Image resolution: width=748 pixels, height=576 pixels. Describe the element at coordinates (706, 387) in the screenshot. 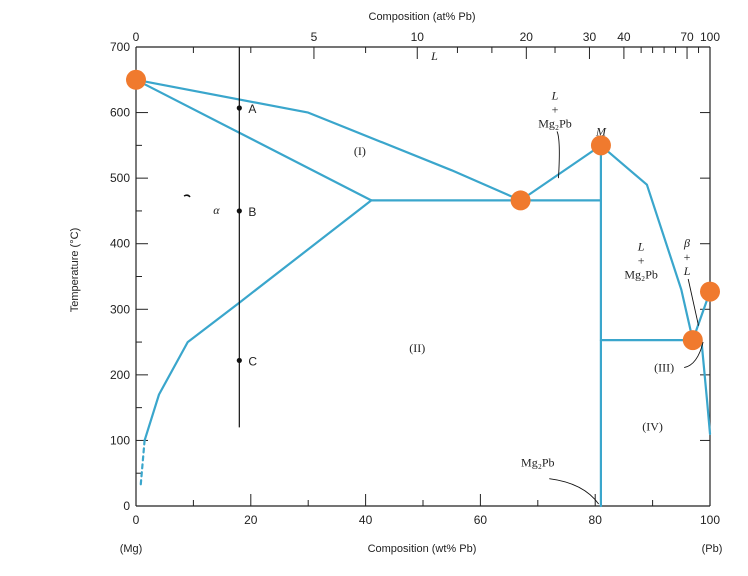

I see `boundary-pb-solvus` at that location.